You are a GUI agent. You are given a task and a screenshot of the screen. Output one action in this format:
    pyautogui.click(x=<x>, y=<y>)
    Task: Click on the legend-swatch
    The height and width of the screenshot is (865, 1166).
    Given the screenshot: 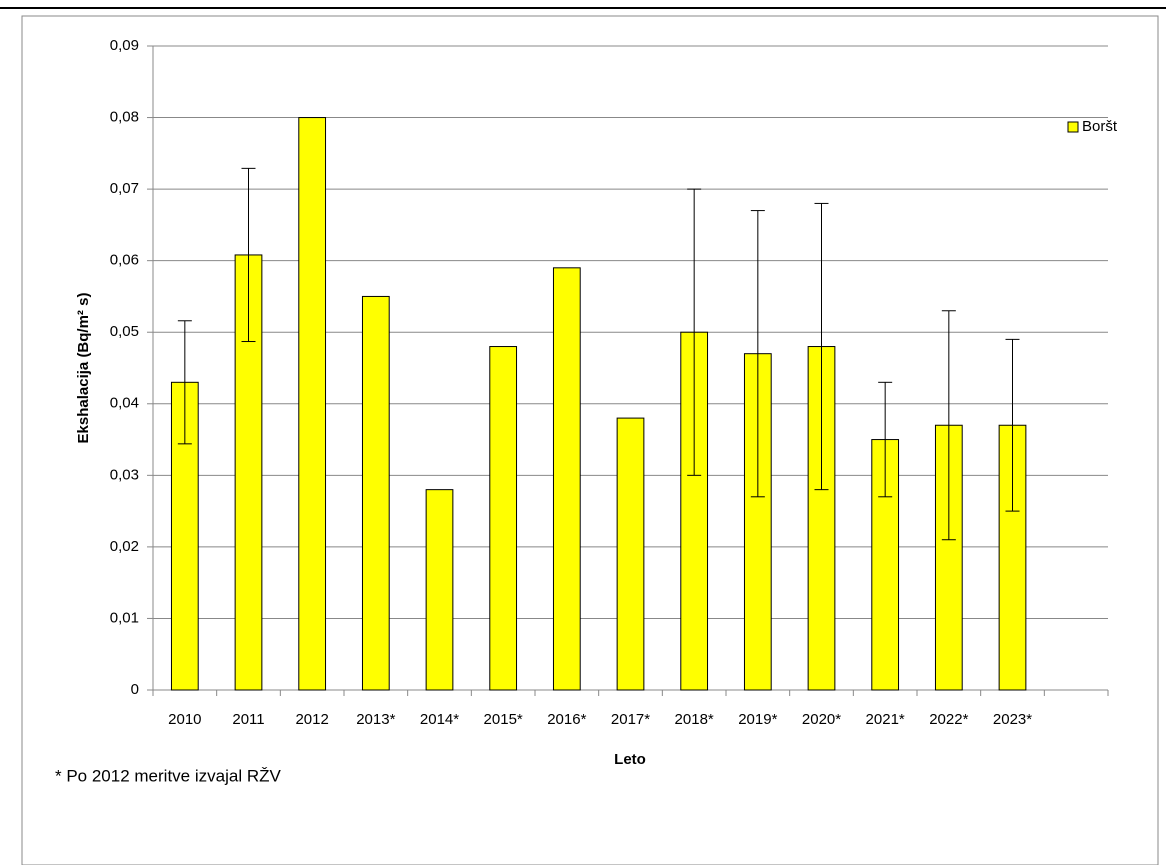 What is the action you would take?
    pyautogui.click(x=1073, y=127)
    